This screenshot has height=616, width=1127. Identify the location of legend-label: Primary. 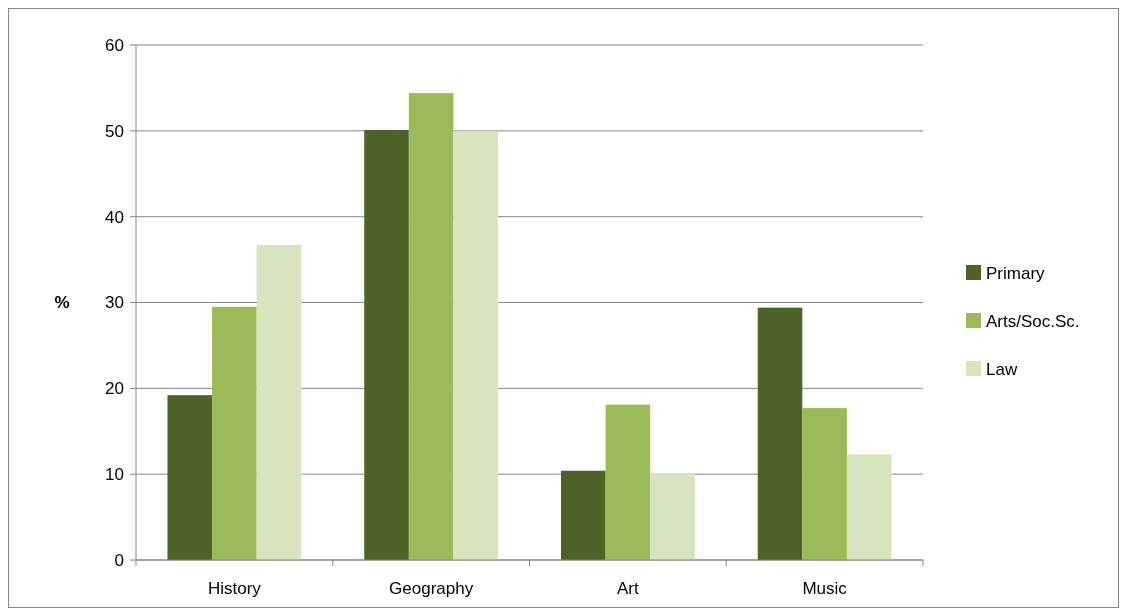
(1016, 273).